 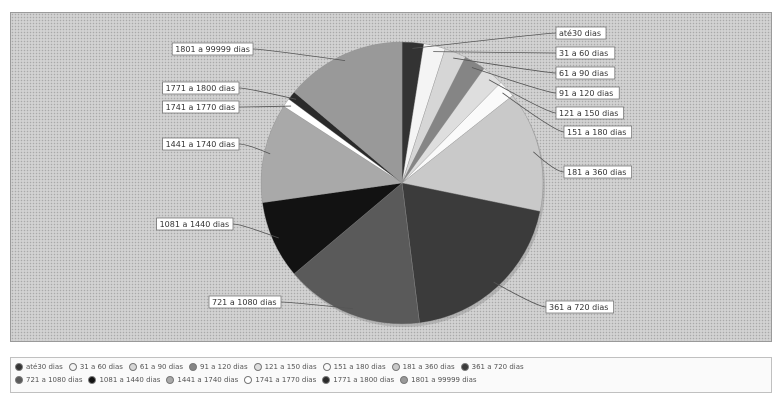 I want to click on slice-label: até30 dias, so click(x=580, y=33).